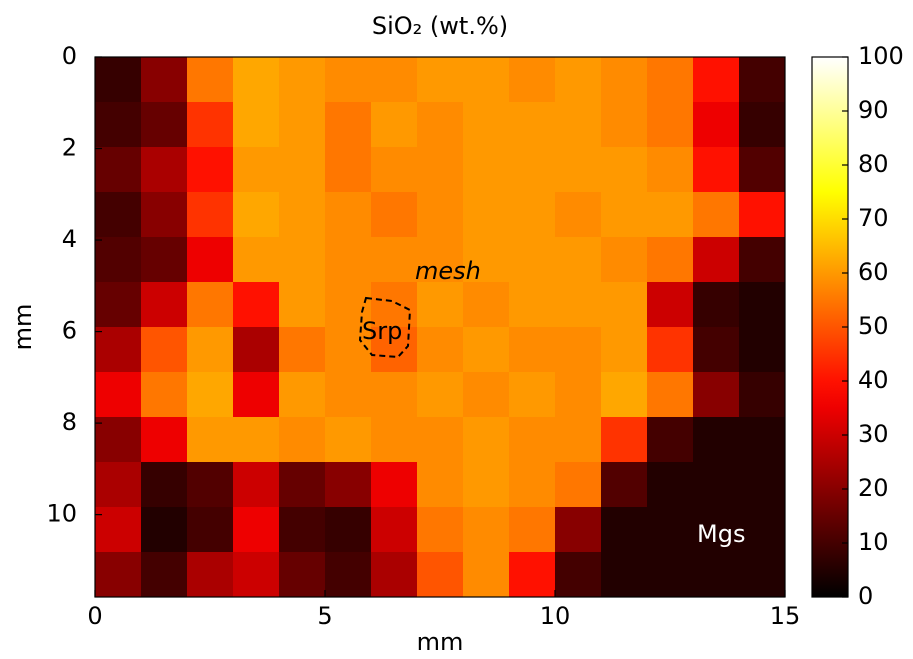 This screenshot has width=913, height=659. What do you see at coordinates (382, 331) in the screenshot?
I see `annotation: Srp` at bounding box center [382, 331].